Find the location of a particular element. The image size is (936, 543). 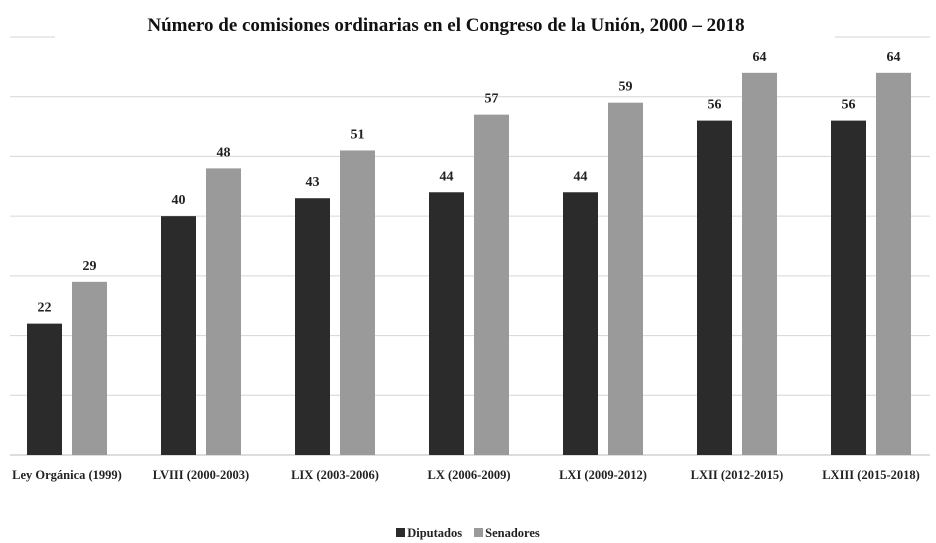

data-label: 48 is located at coordinates (224, 152).